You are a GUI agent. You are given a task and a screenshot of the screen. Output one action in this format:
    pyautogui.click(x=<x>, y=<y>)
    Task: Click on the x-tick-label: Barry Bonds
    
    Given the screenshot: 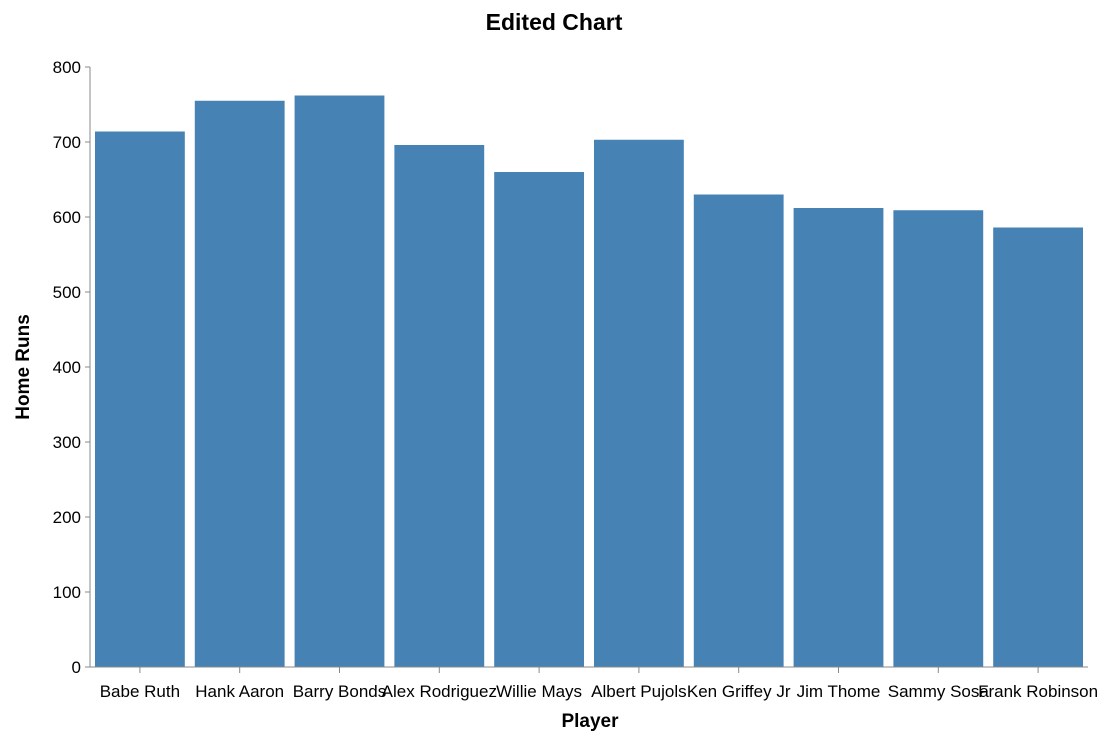 What is the action you would take?
    pyautogui.click(x=340, y=691)
    